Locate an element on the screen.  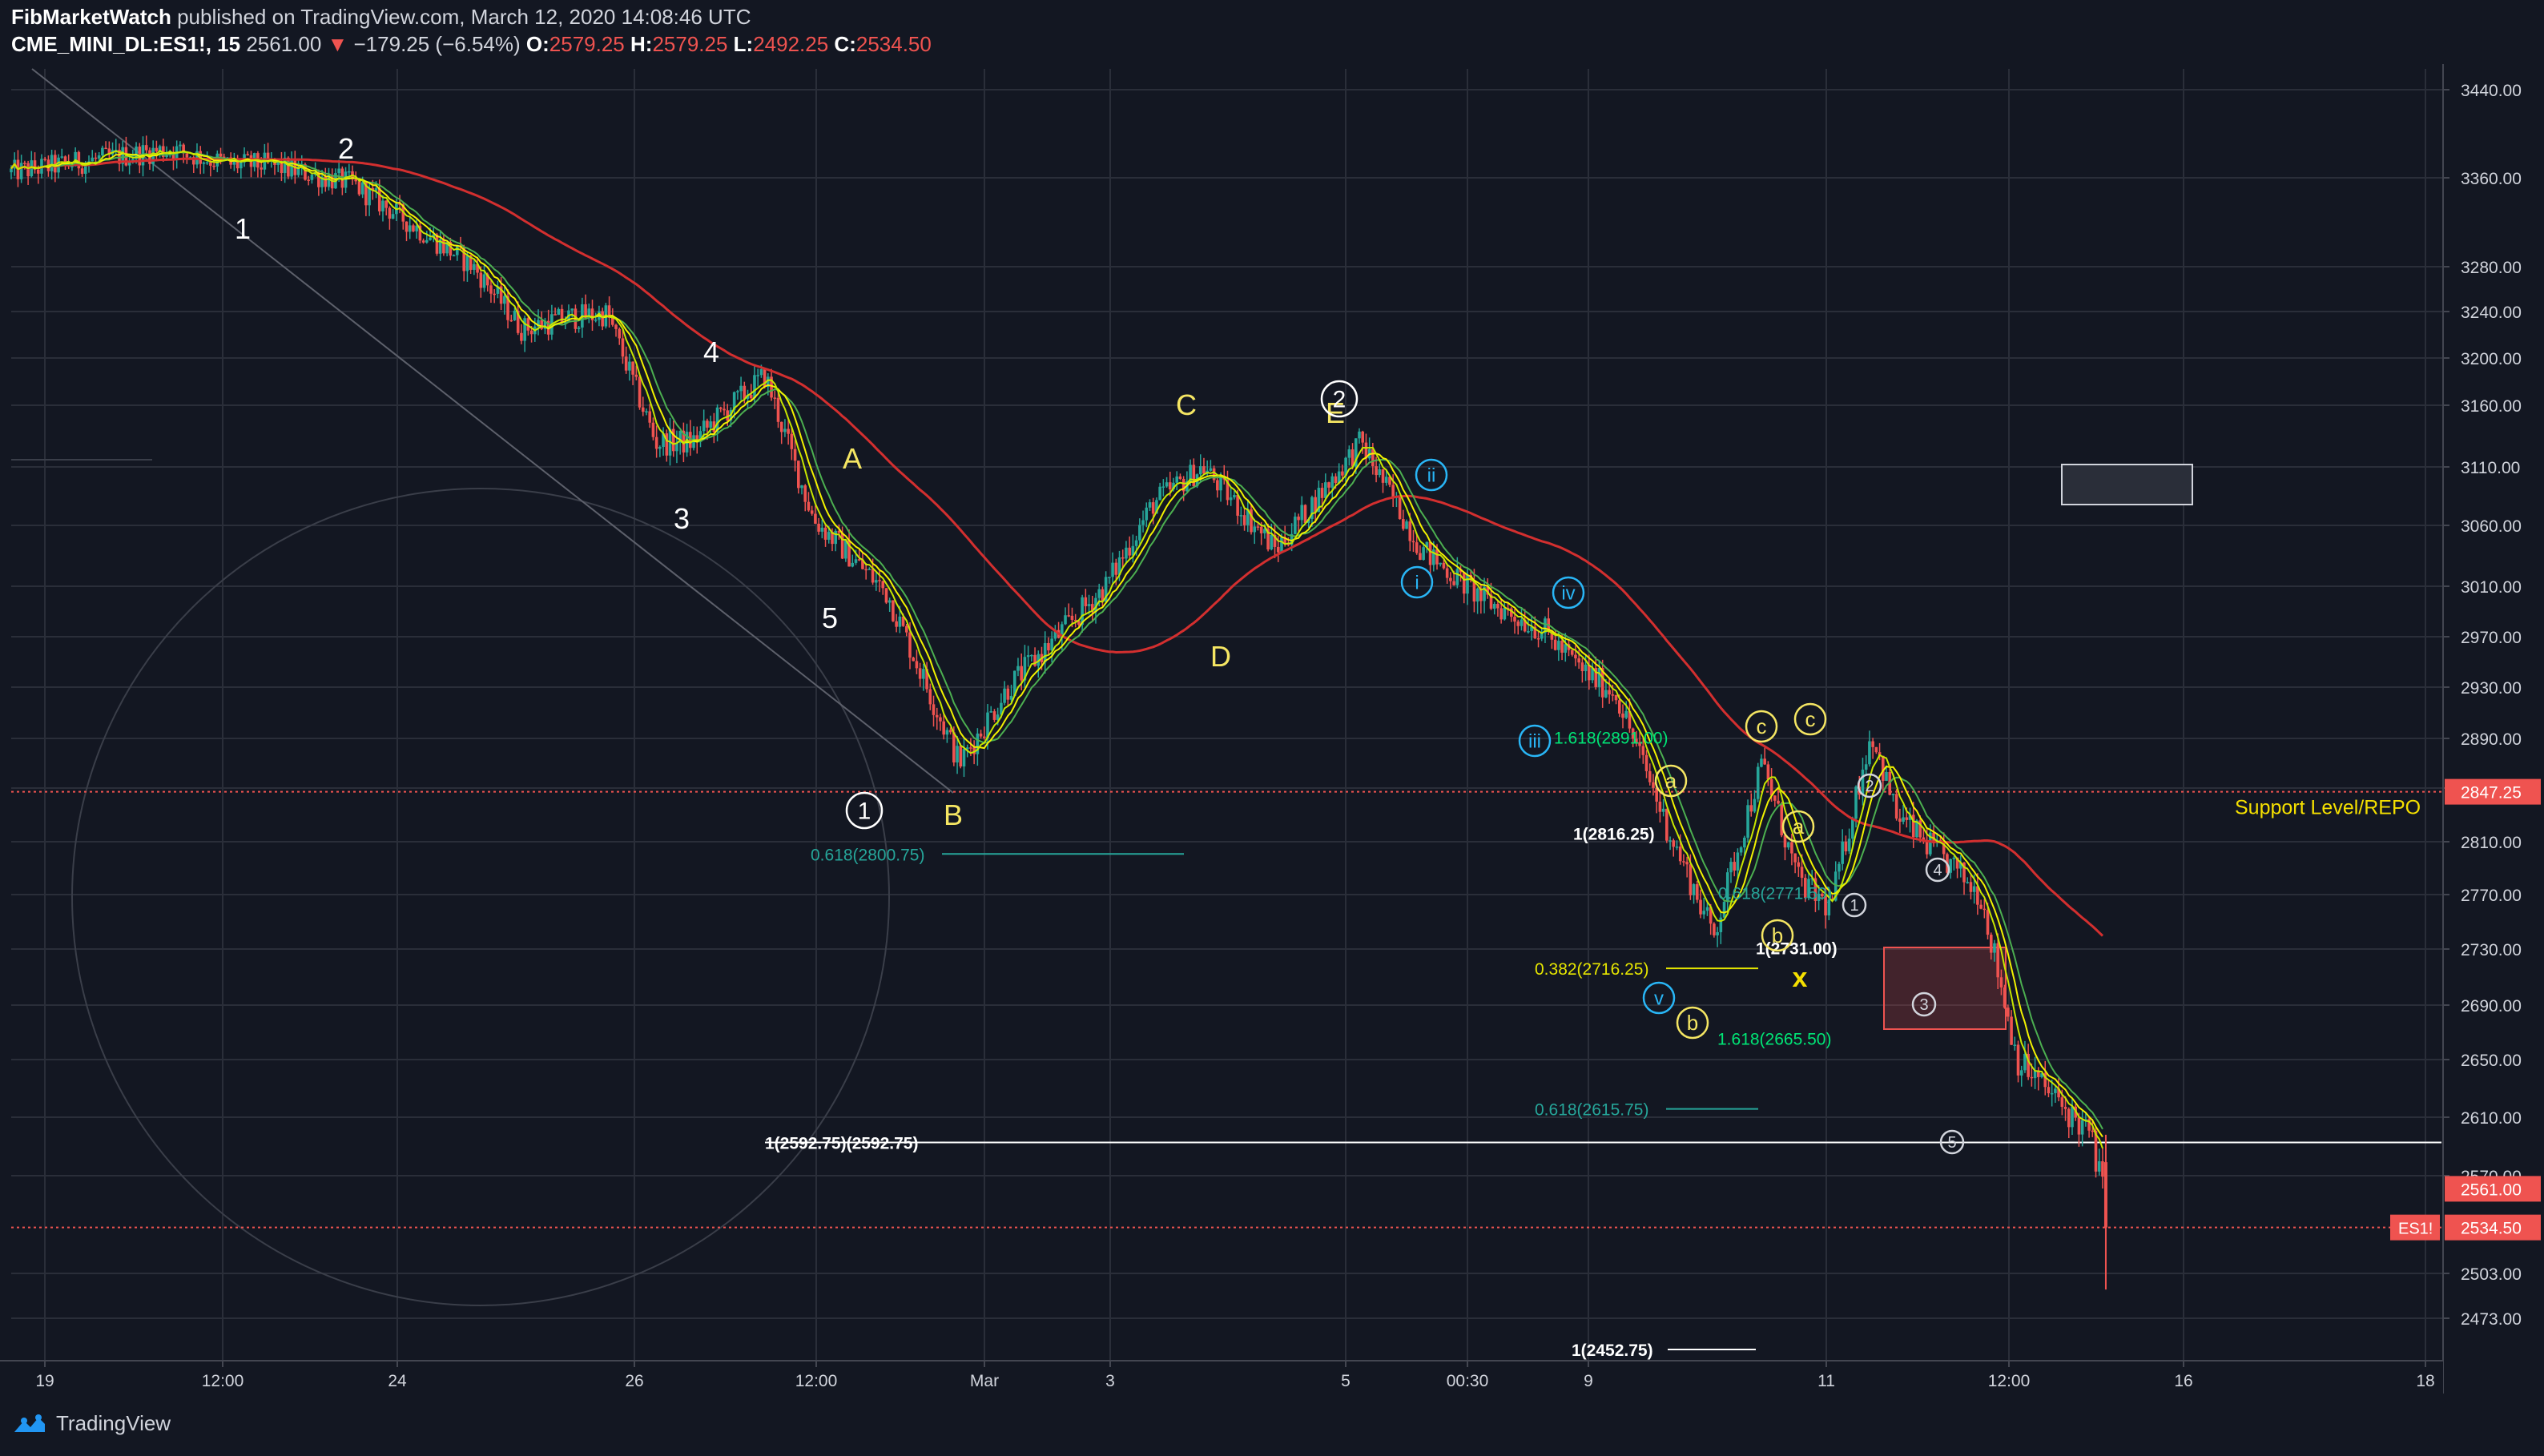
tradingview-logo: TradingView is located at coordinates (91, 1423).